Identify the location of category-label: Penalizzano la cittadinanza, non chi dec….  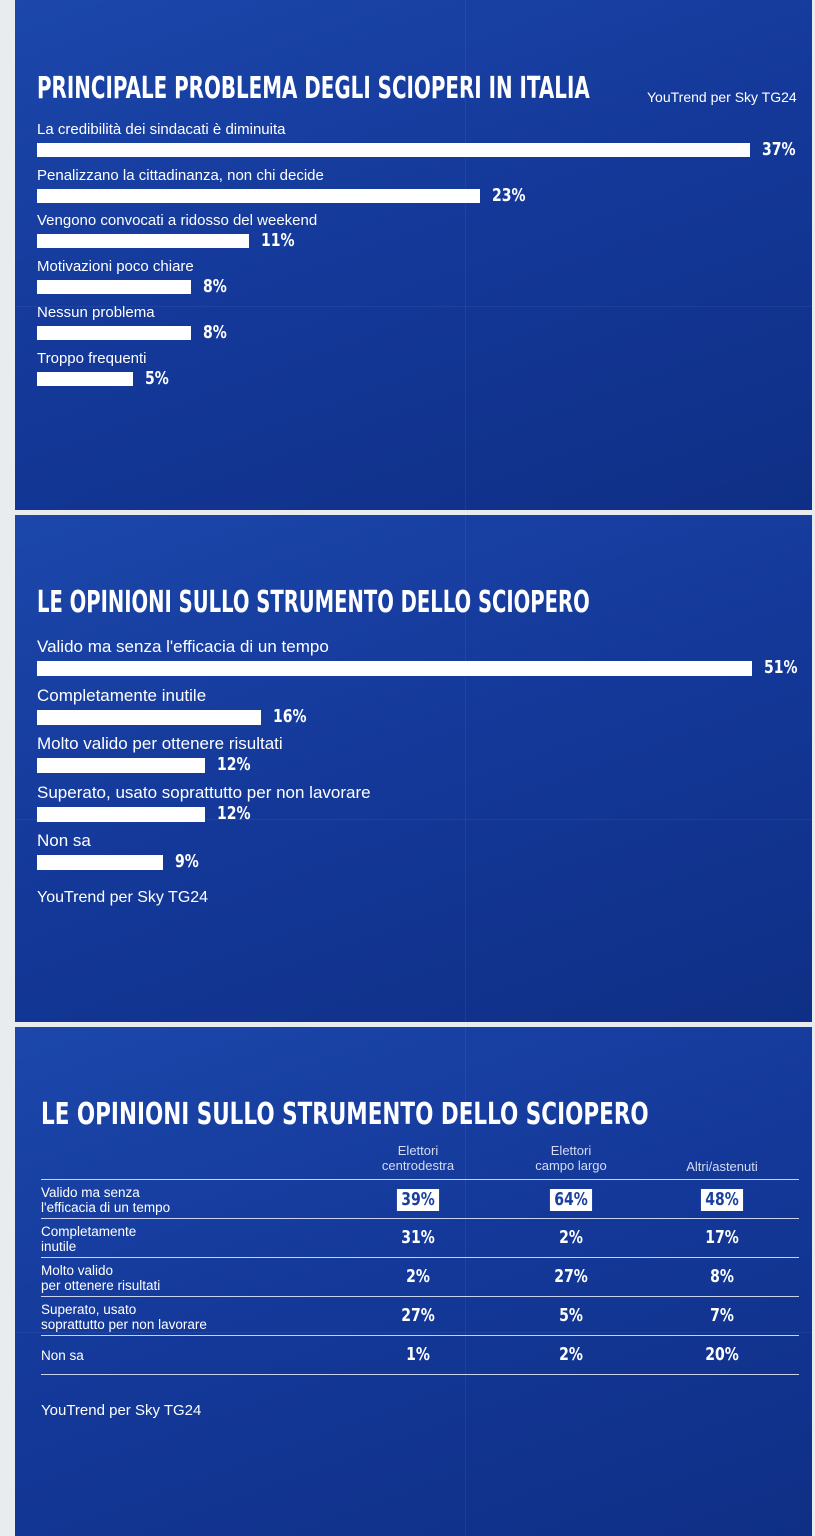
(180, 175).